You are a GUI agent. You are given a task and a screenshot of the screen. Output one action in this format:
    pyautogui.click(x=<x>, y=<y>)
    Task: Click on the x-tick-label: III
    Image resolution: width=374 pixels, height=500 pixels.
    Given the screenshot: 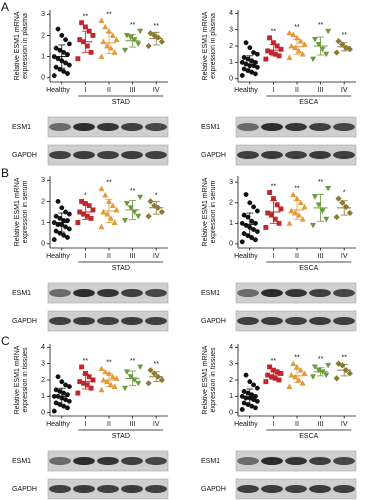 What is the action you would take?
    pyautogui.click(x=321, y=90)
    